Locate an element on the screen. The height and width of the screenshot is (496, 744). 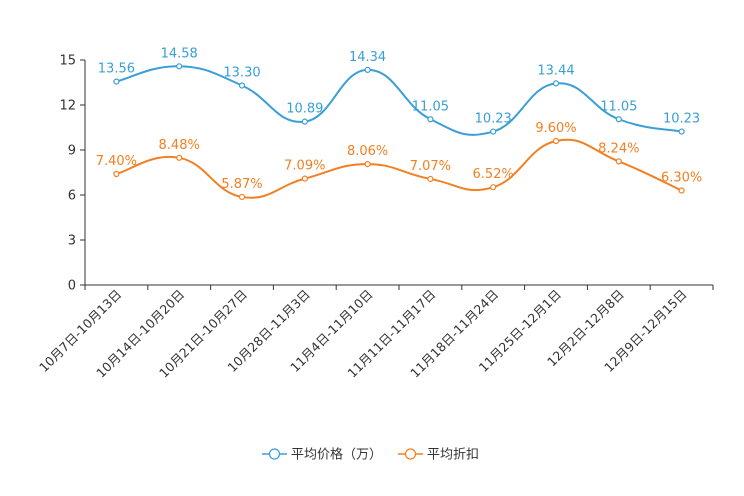
legend: 平均价格（万） 平均折扣 is located at coordinates (370, 455).